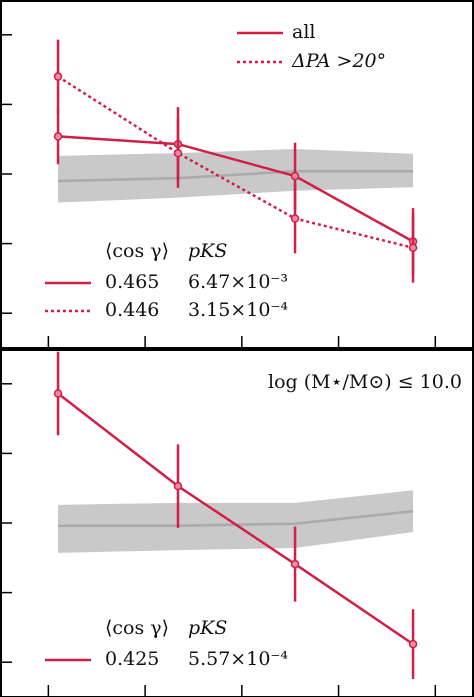  I want to click on band-median, so click(236, 176).